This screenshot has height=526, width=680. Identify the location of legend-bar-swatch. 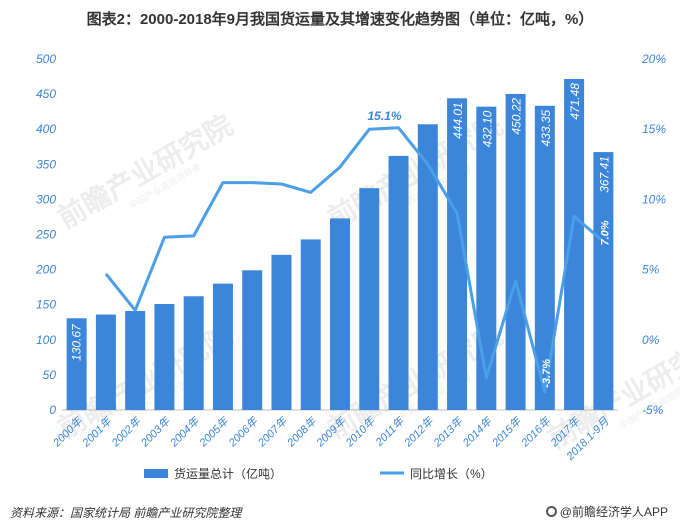
(156, 473).